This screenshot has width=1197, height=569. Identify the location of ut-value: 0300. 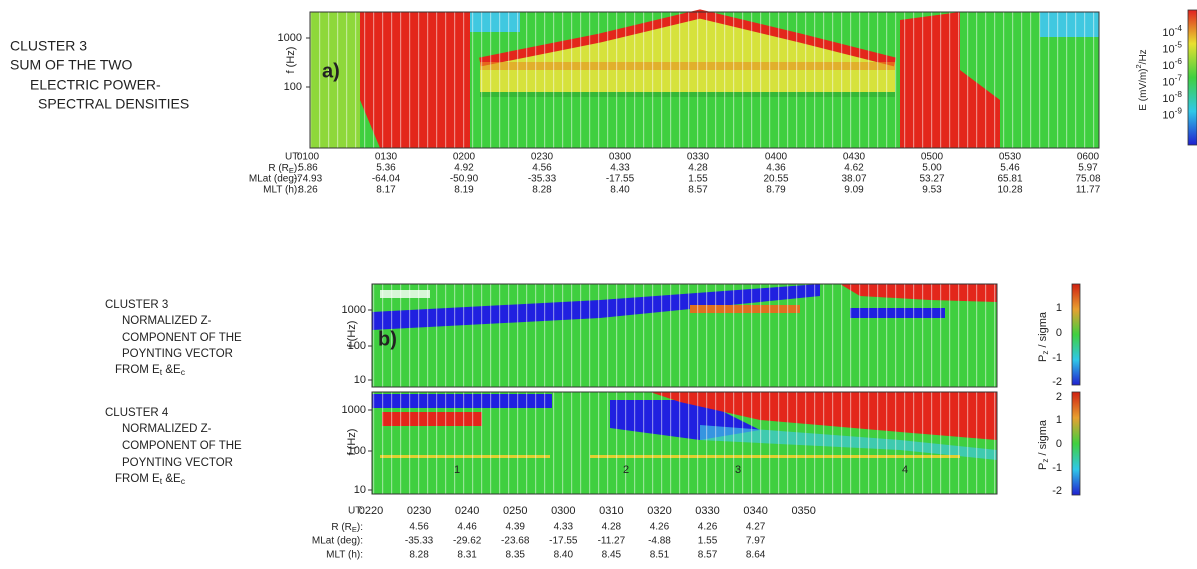
(620, 157).